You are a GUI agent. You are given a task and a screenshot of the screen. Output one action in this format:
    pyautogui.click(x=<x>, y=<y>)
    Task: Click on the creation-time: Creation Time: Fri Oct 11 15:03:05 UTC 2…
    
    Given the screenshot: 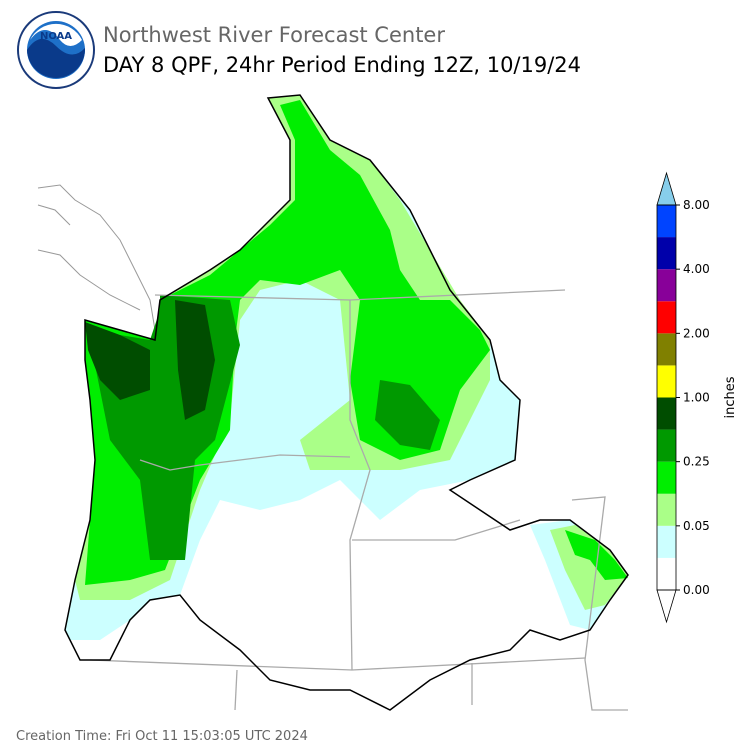 What is the action you would take?
    pyautogui.click(x=162, y=736)
    